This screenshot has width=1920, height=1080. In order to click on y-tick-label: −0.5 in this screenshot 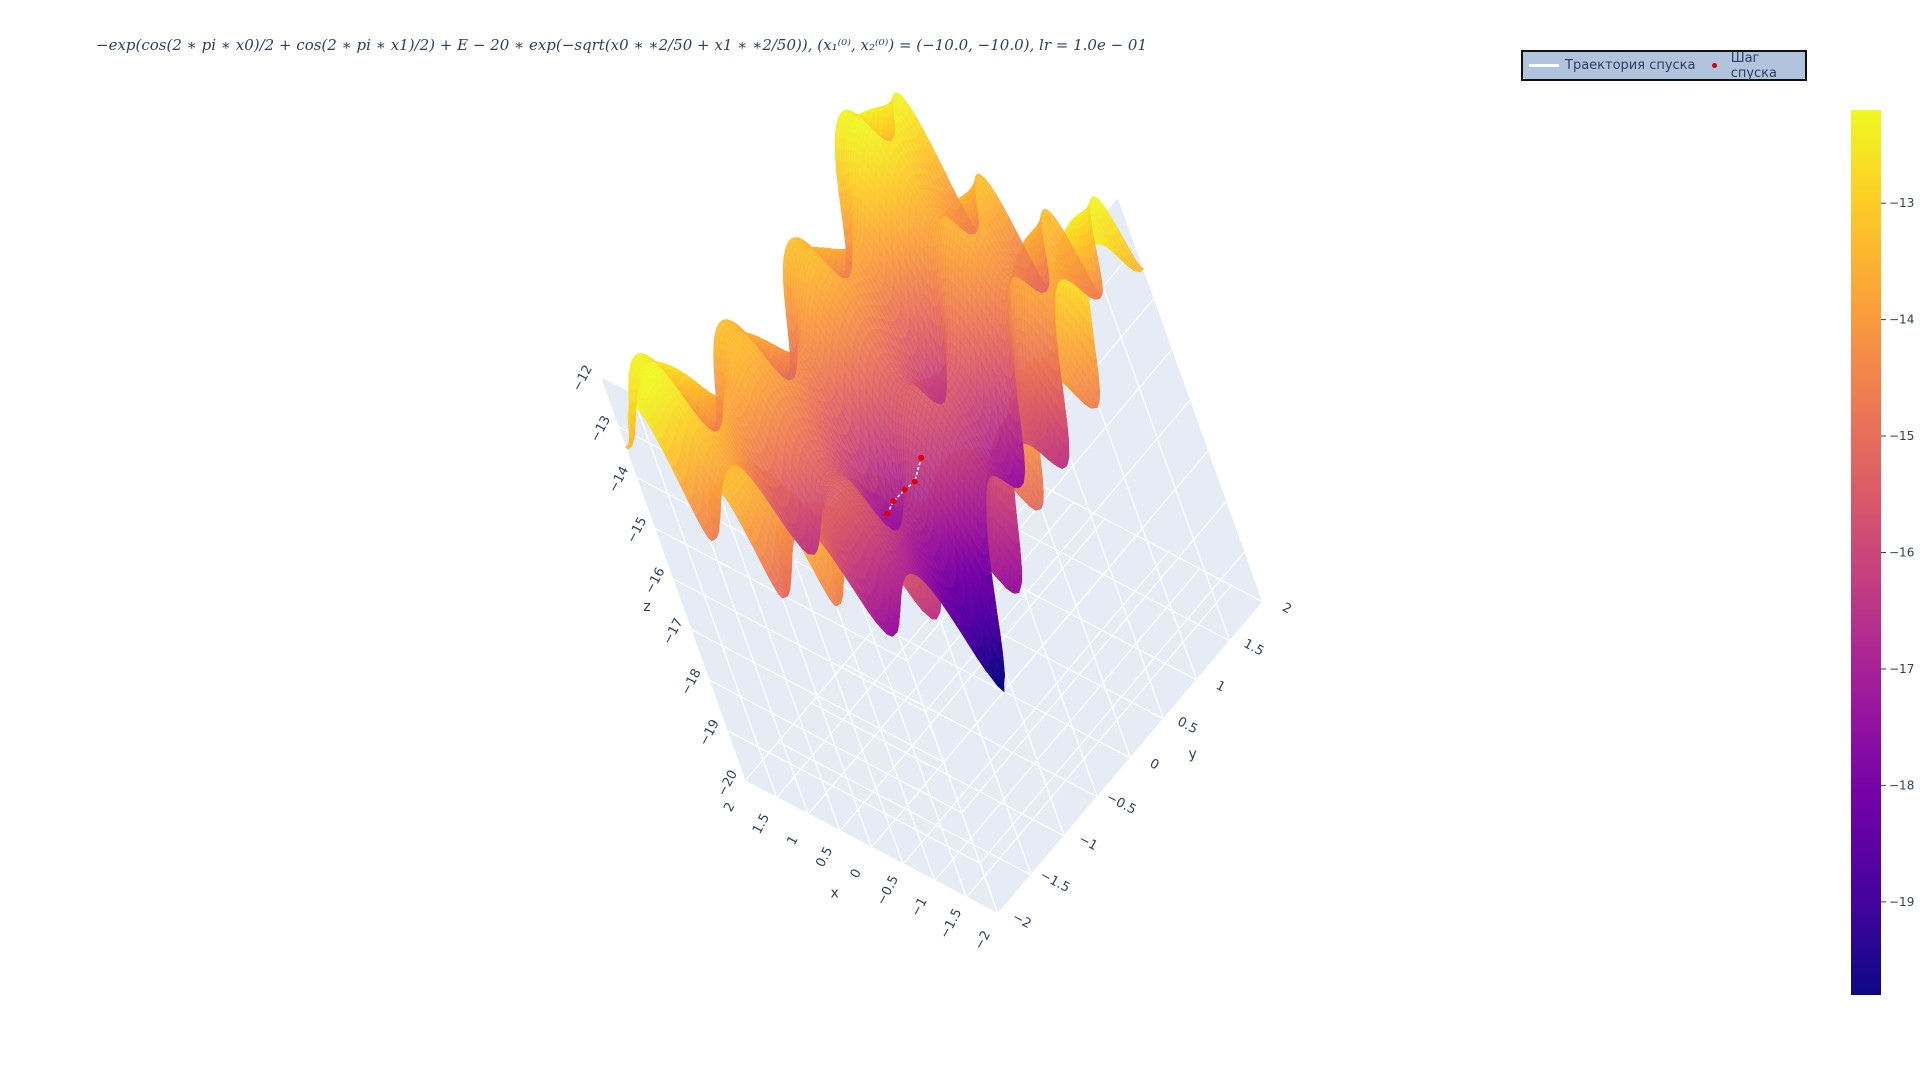, I will do `click(1121, 804)`.